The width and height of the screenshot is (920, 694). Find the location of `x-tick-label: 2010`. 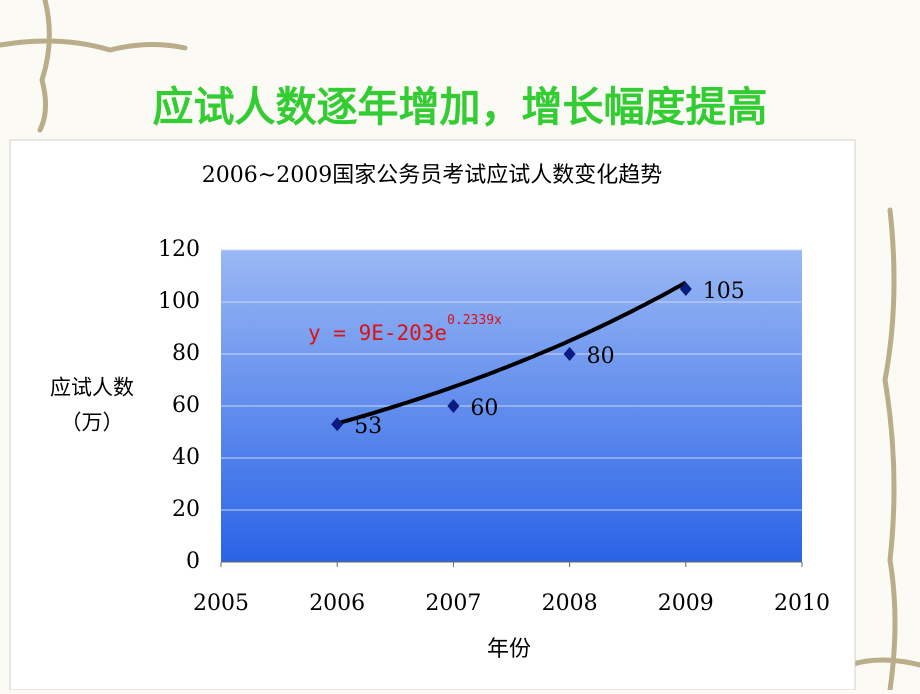

x-tick-label: 2010 is located at coordinates (802, 603).